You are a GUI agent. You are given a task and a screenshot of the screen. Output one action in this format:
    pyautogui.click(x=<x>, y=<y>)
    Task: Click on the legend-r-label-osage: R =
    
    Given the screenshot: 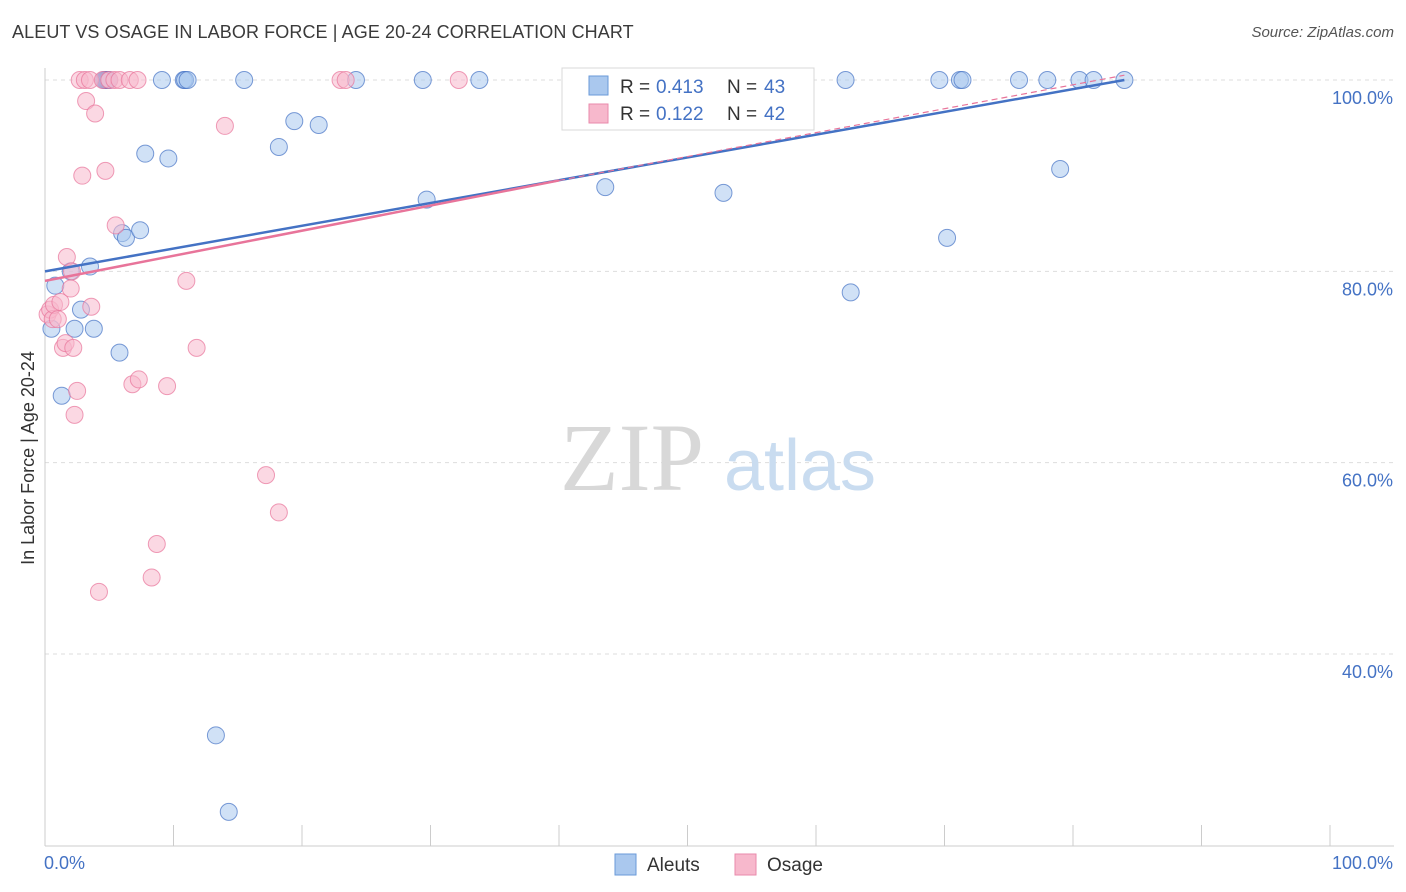 What is the action you would take?
    pyautogui.click(x=635, y=114)
    